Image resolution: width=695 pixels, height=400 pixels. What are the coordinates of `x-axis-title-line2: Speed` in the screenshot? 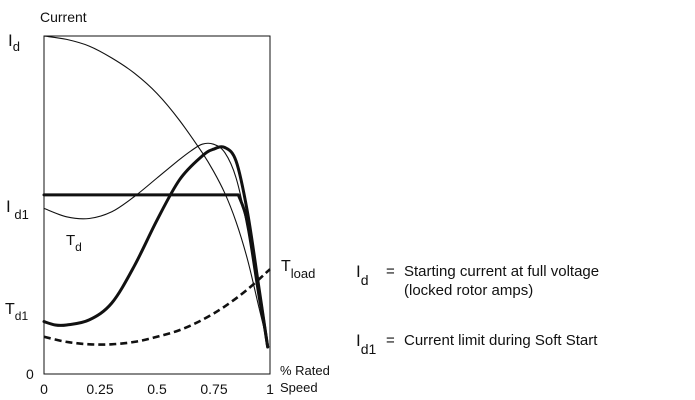 It's located at (299, 387).